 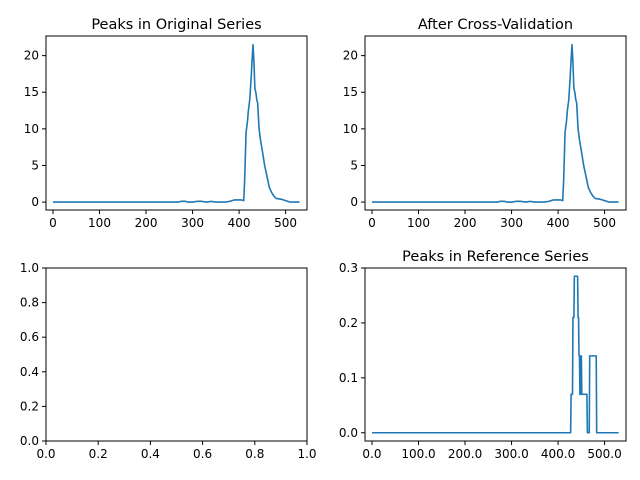 I want to click on y-tick-label: 0.3, so click(x=348, y=268).